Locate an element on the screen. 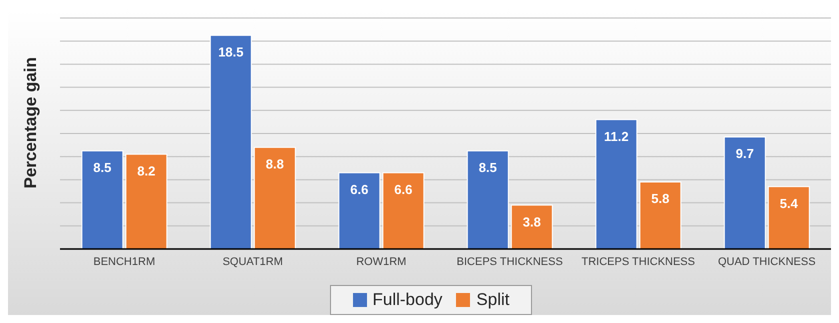 Image resolution: width=839 pixels, height=323 pixels. x-tick-label: ROW1RM is located at coordinates (381, 262).